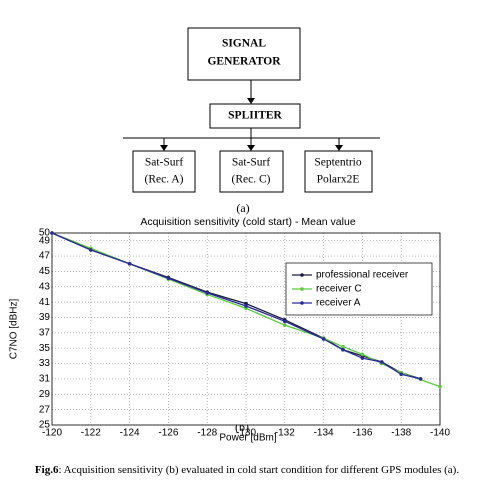  What do you see at coordinates (45, 271) in the screenshot?
I see `y-tick-label: 45` at bounding box center [45, 271].